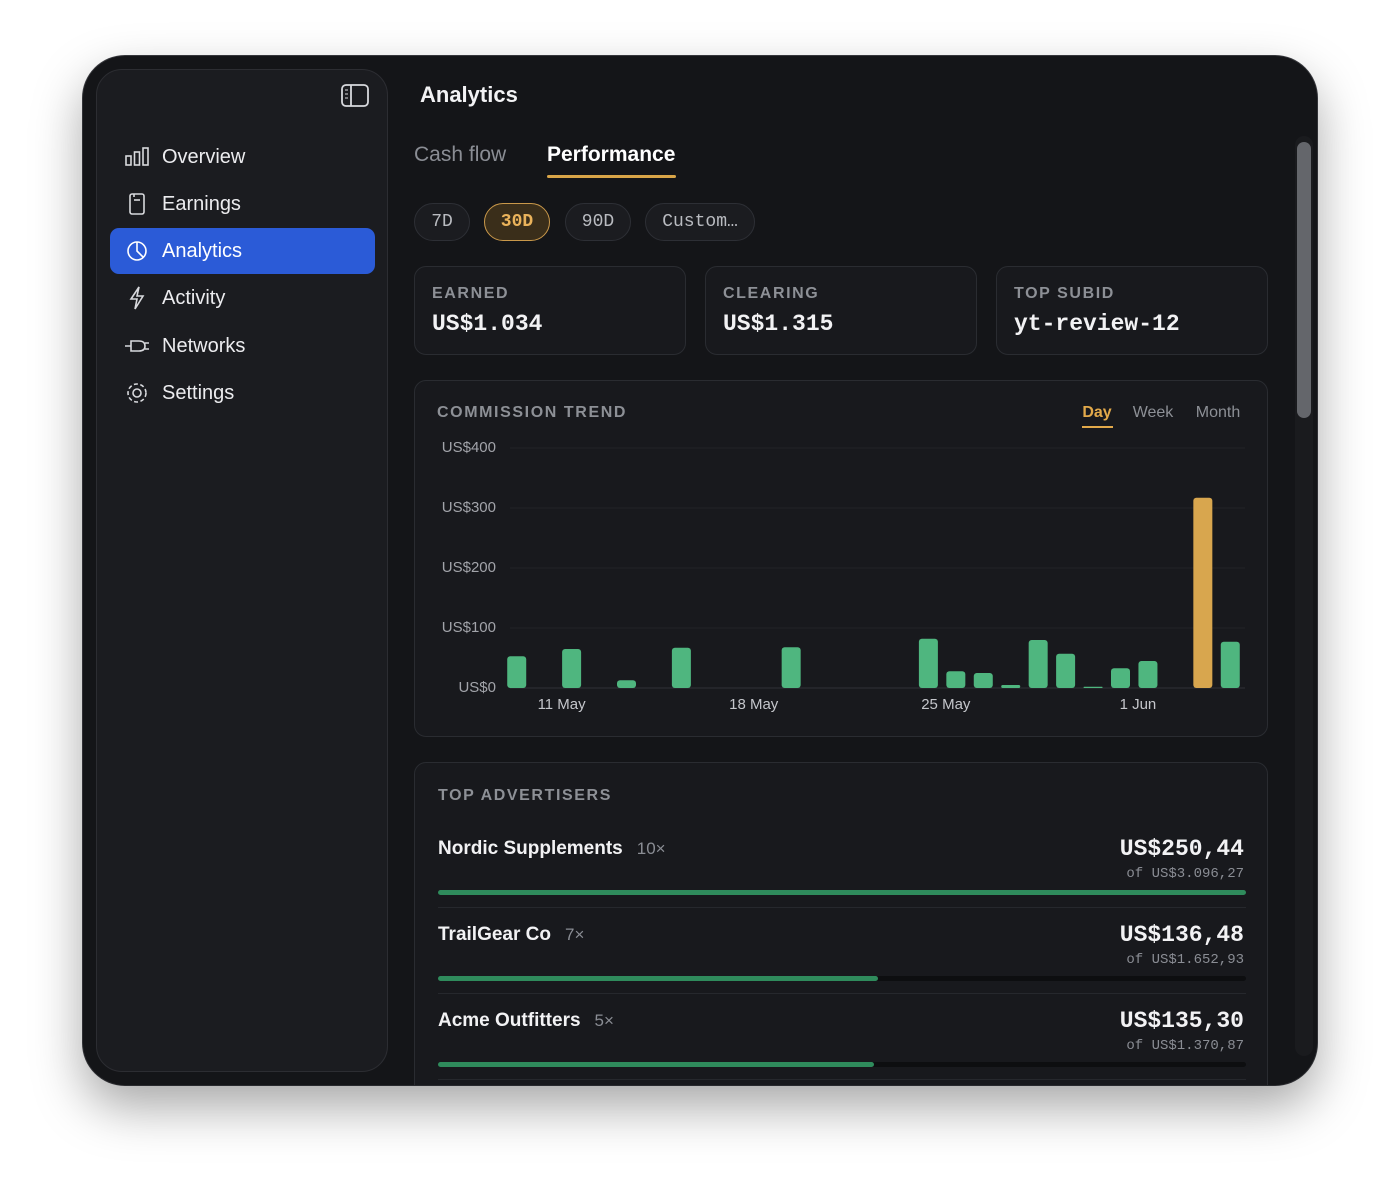 The width and height of the screenshot is (1400, 1195). Describe the element at coordinates (1132, 310) in the screenshot. I see `stat-card: TOP SUBID yt-review-12` at that location.